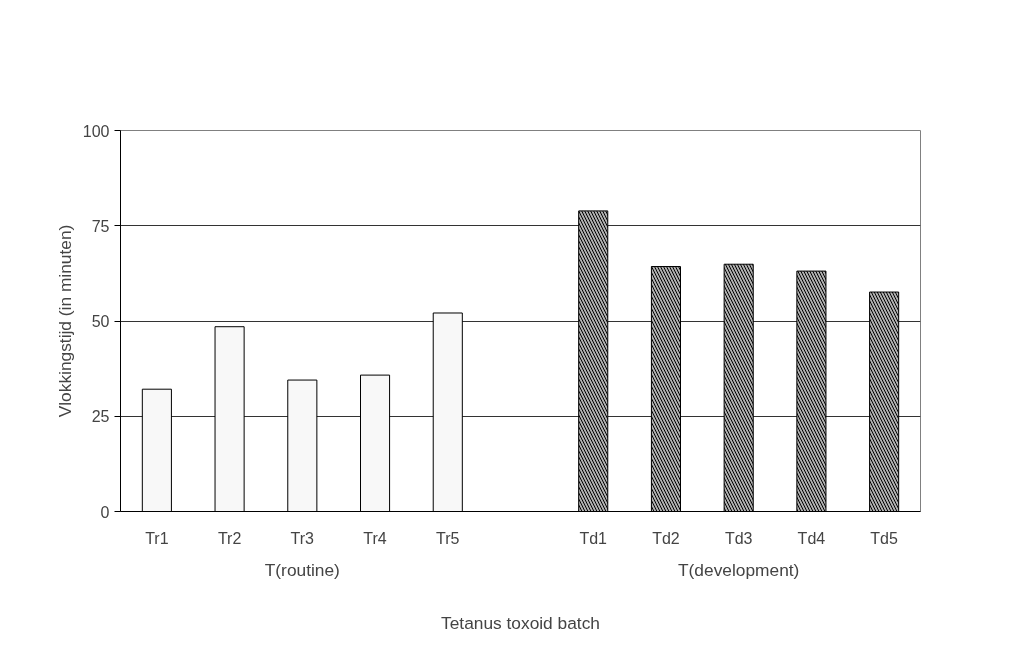  What do you see at coordinates (96, 131) in the screenshot?
I see `y-tick-label: 100` at bounding box center [96, 131].